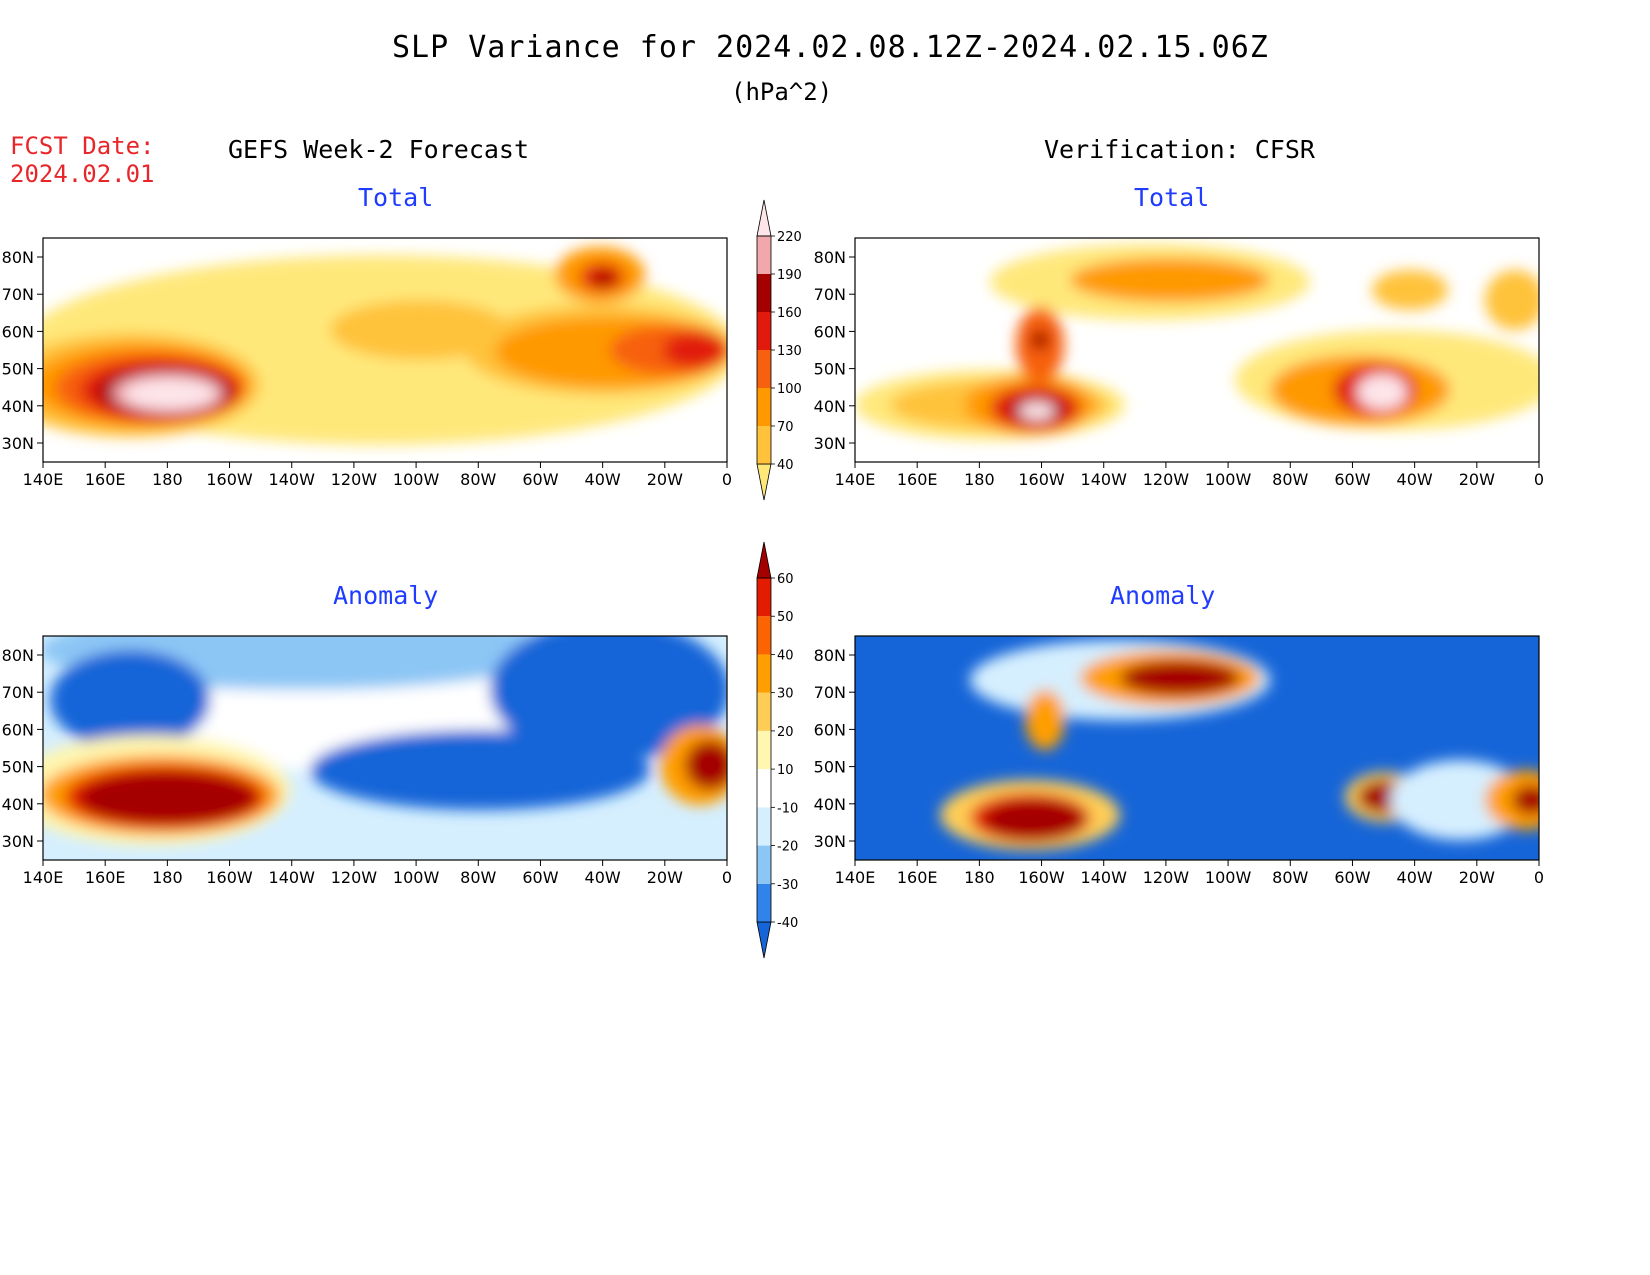 The width and height of the screenshot is (1650, 1275). What do you see at coordinates (785, 770) in the screenshot?
I see `colorbar-label: 10` at bounding box center [785, 770].